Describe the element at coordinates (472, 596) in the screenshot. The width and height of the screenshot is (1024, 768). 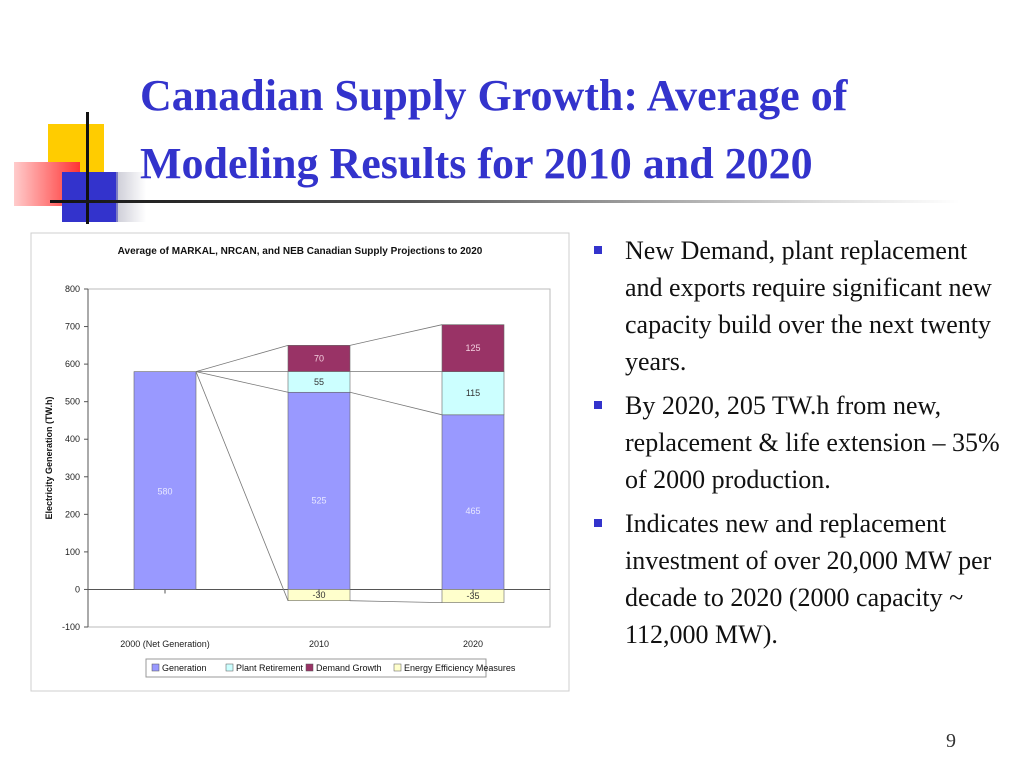
I see `data-label: -35` at that location.